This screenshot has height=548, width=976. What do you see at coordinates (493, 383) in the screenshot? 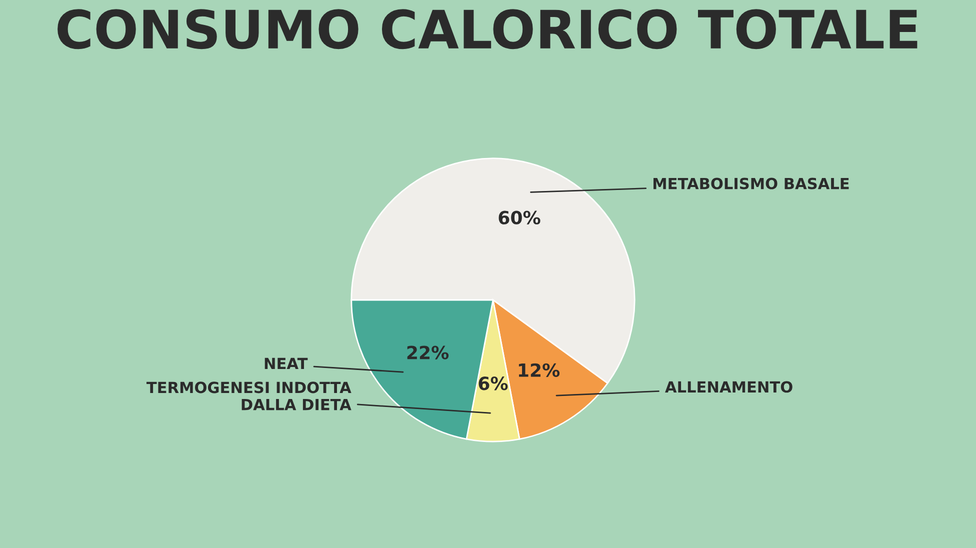
I see `data-label: 6%` at bounding box center [493, 383].